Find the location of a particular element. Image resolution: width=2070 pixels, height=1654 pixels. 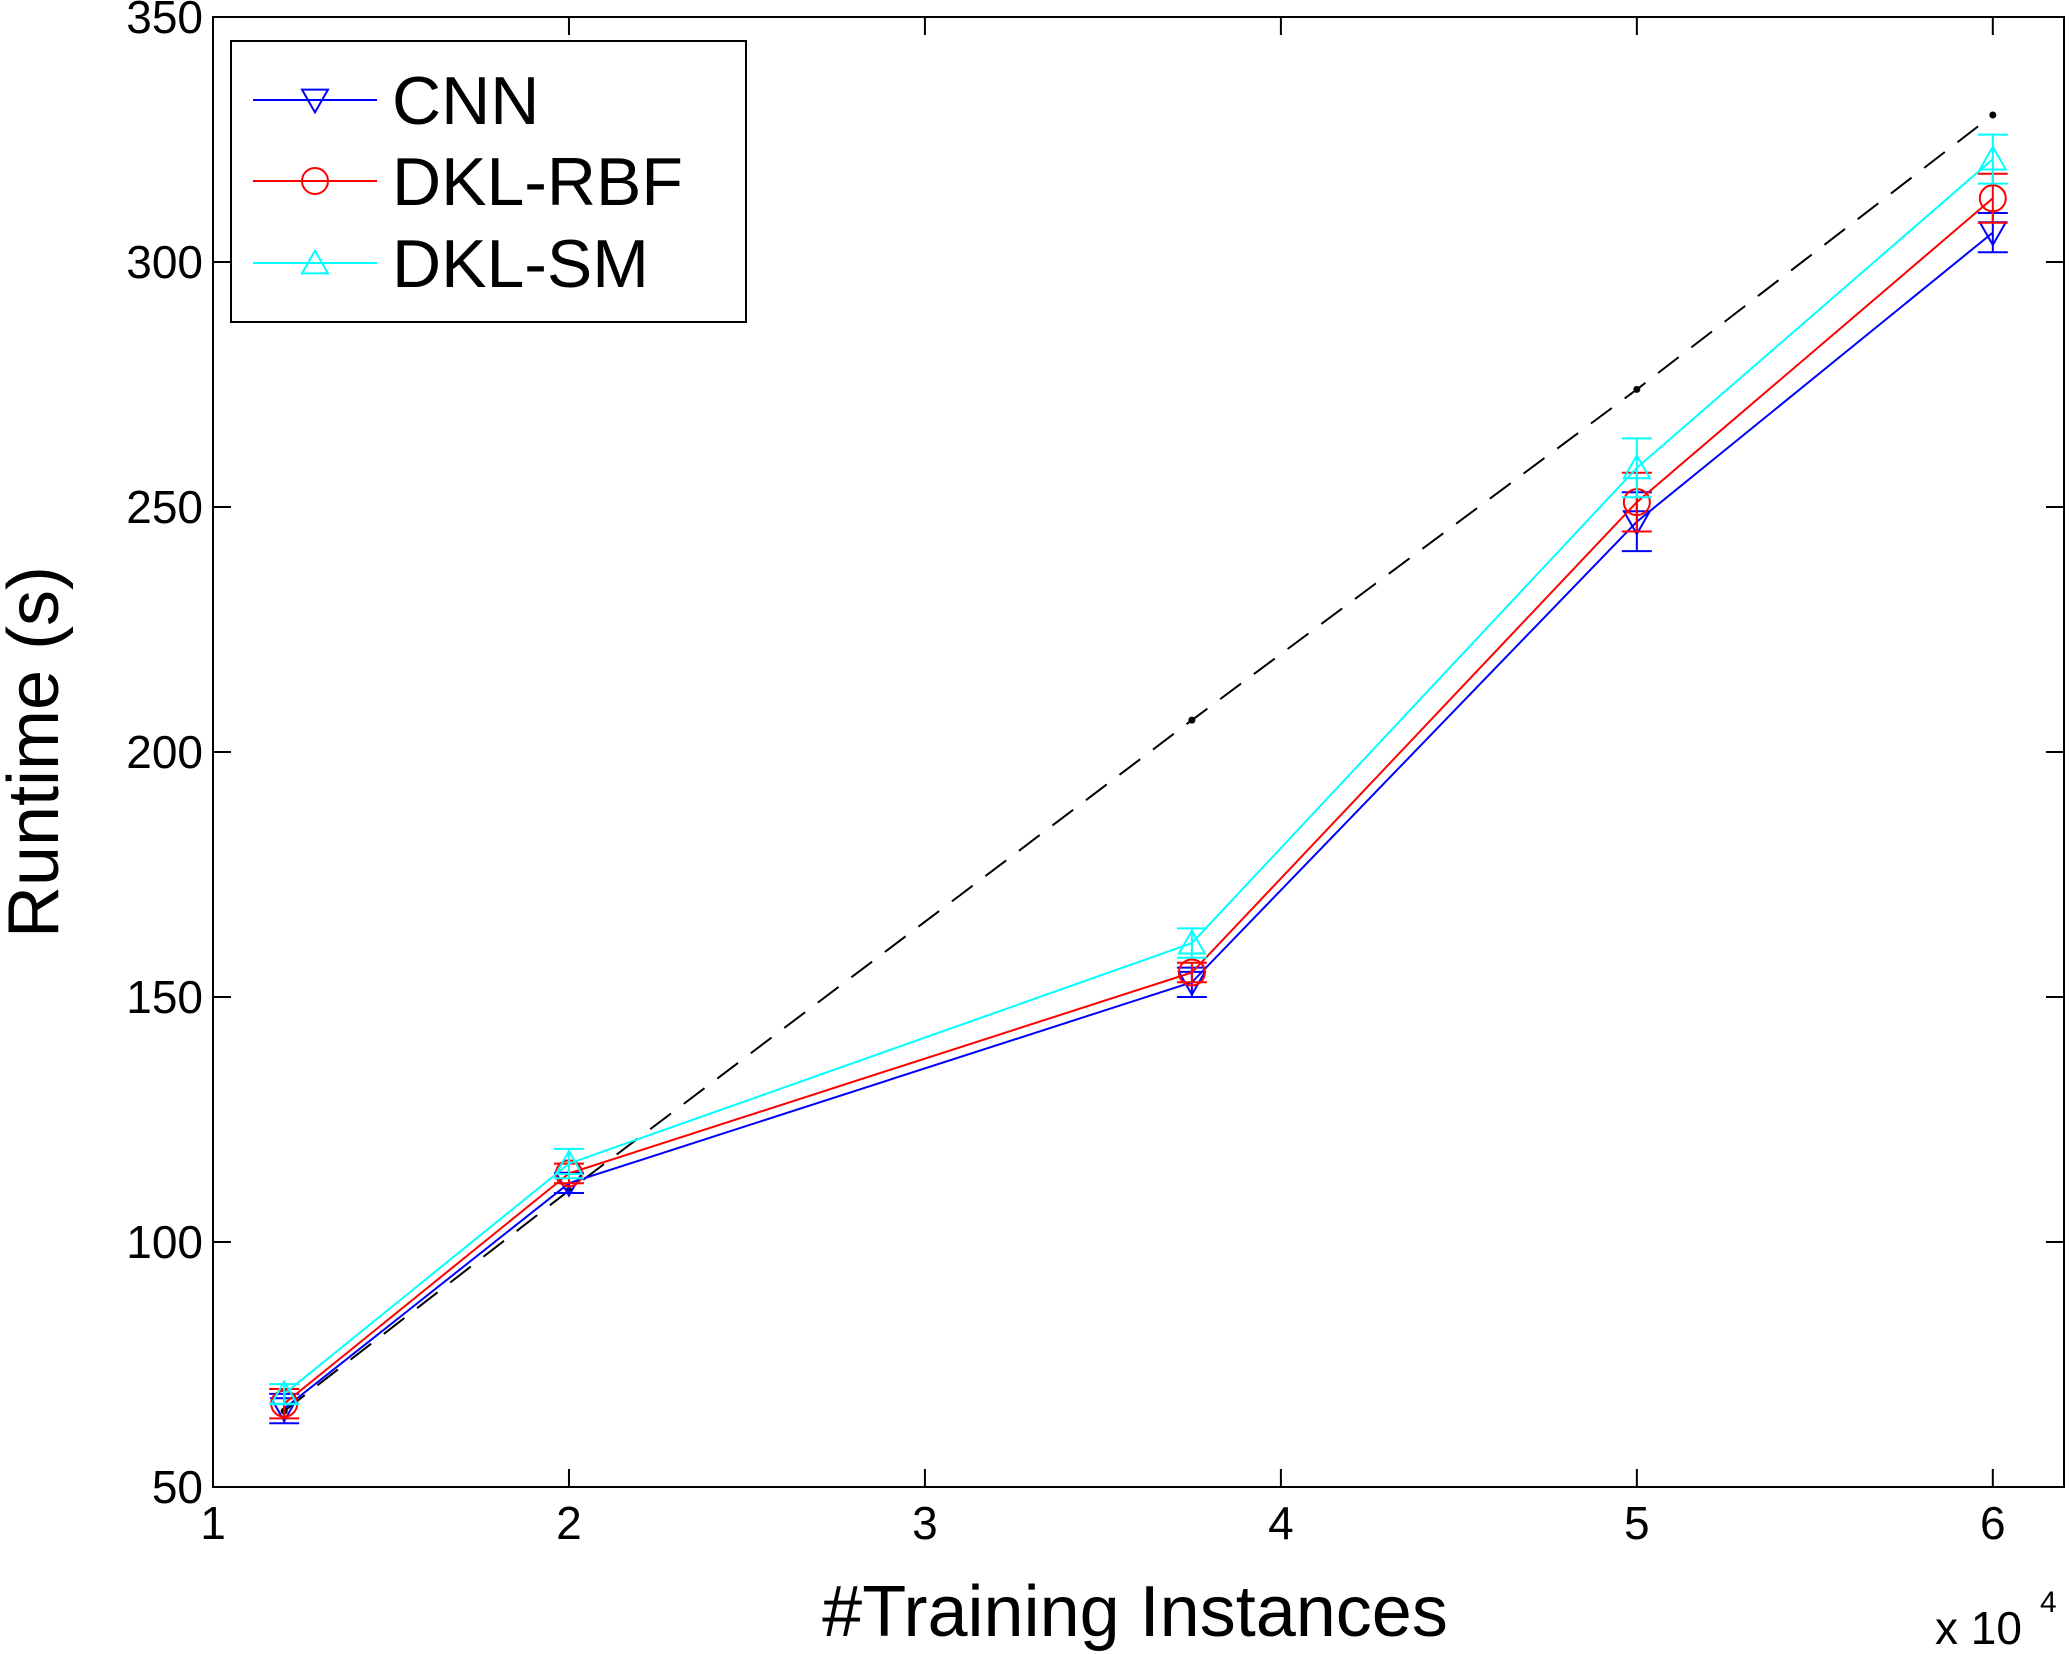

x-tick-label: 3 is located at coordinates (925, 1523).